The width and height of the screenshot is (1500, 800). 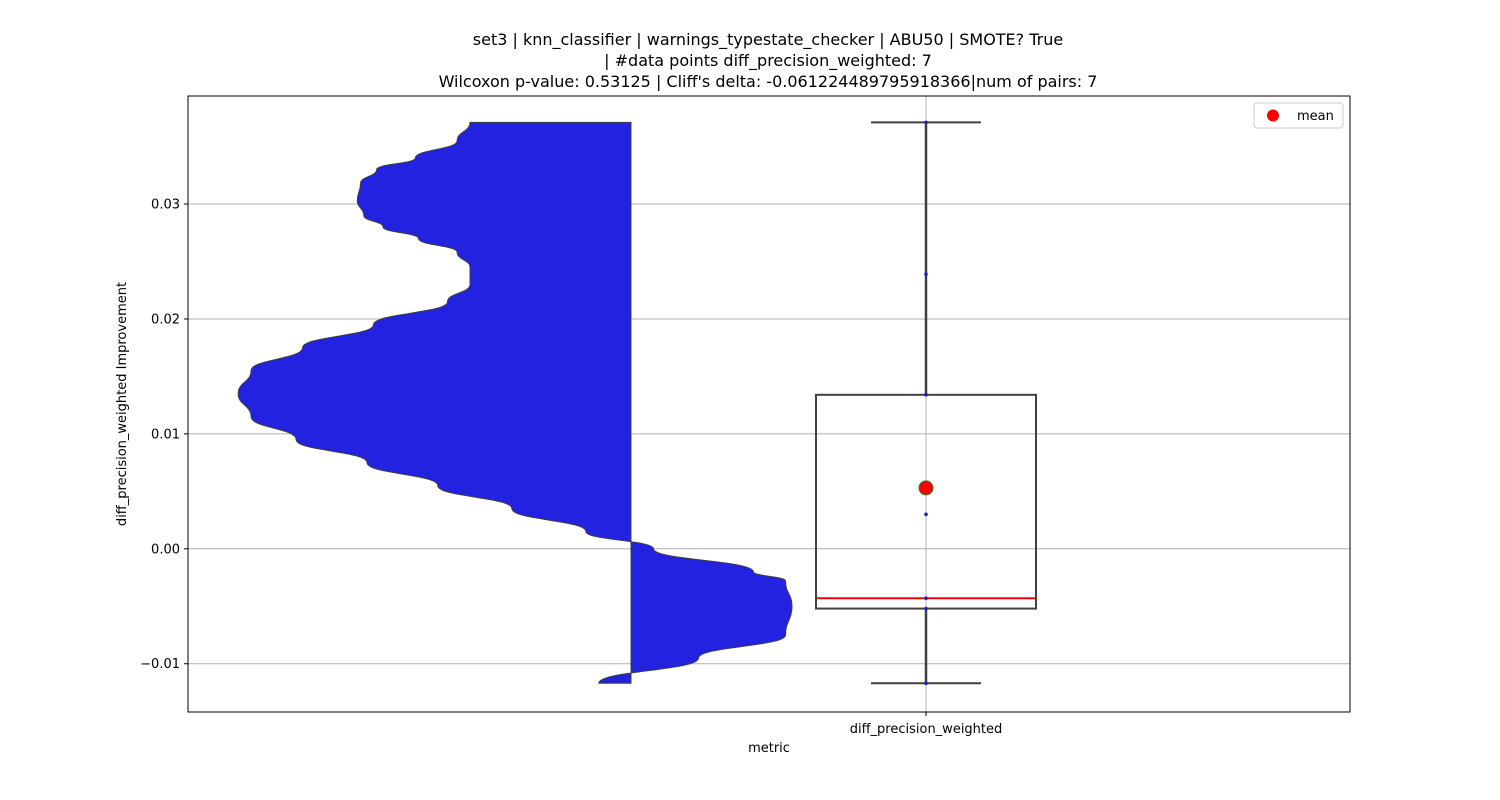 What do you see at coordinates (1273, 115) in the screenshot?
I see `legend-mean-marker` at bounding box center [1273, 115].